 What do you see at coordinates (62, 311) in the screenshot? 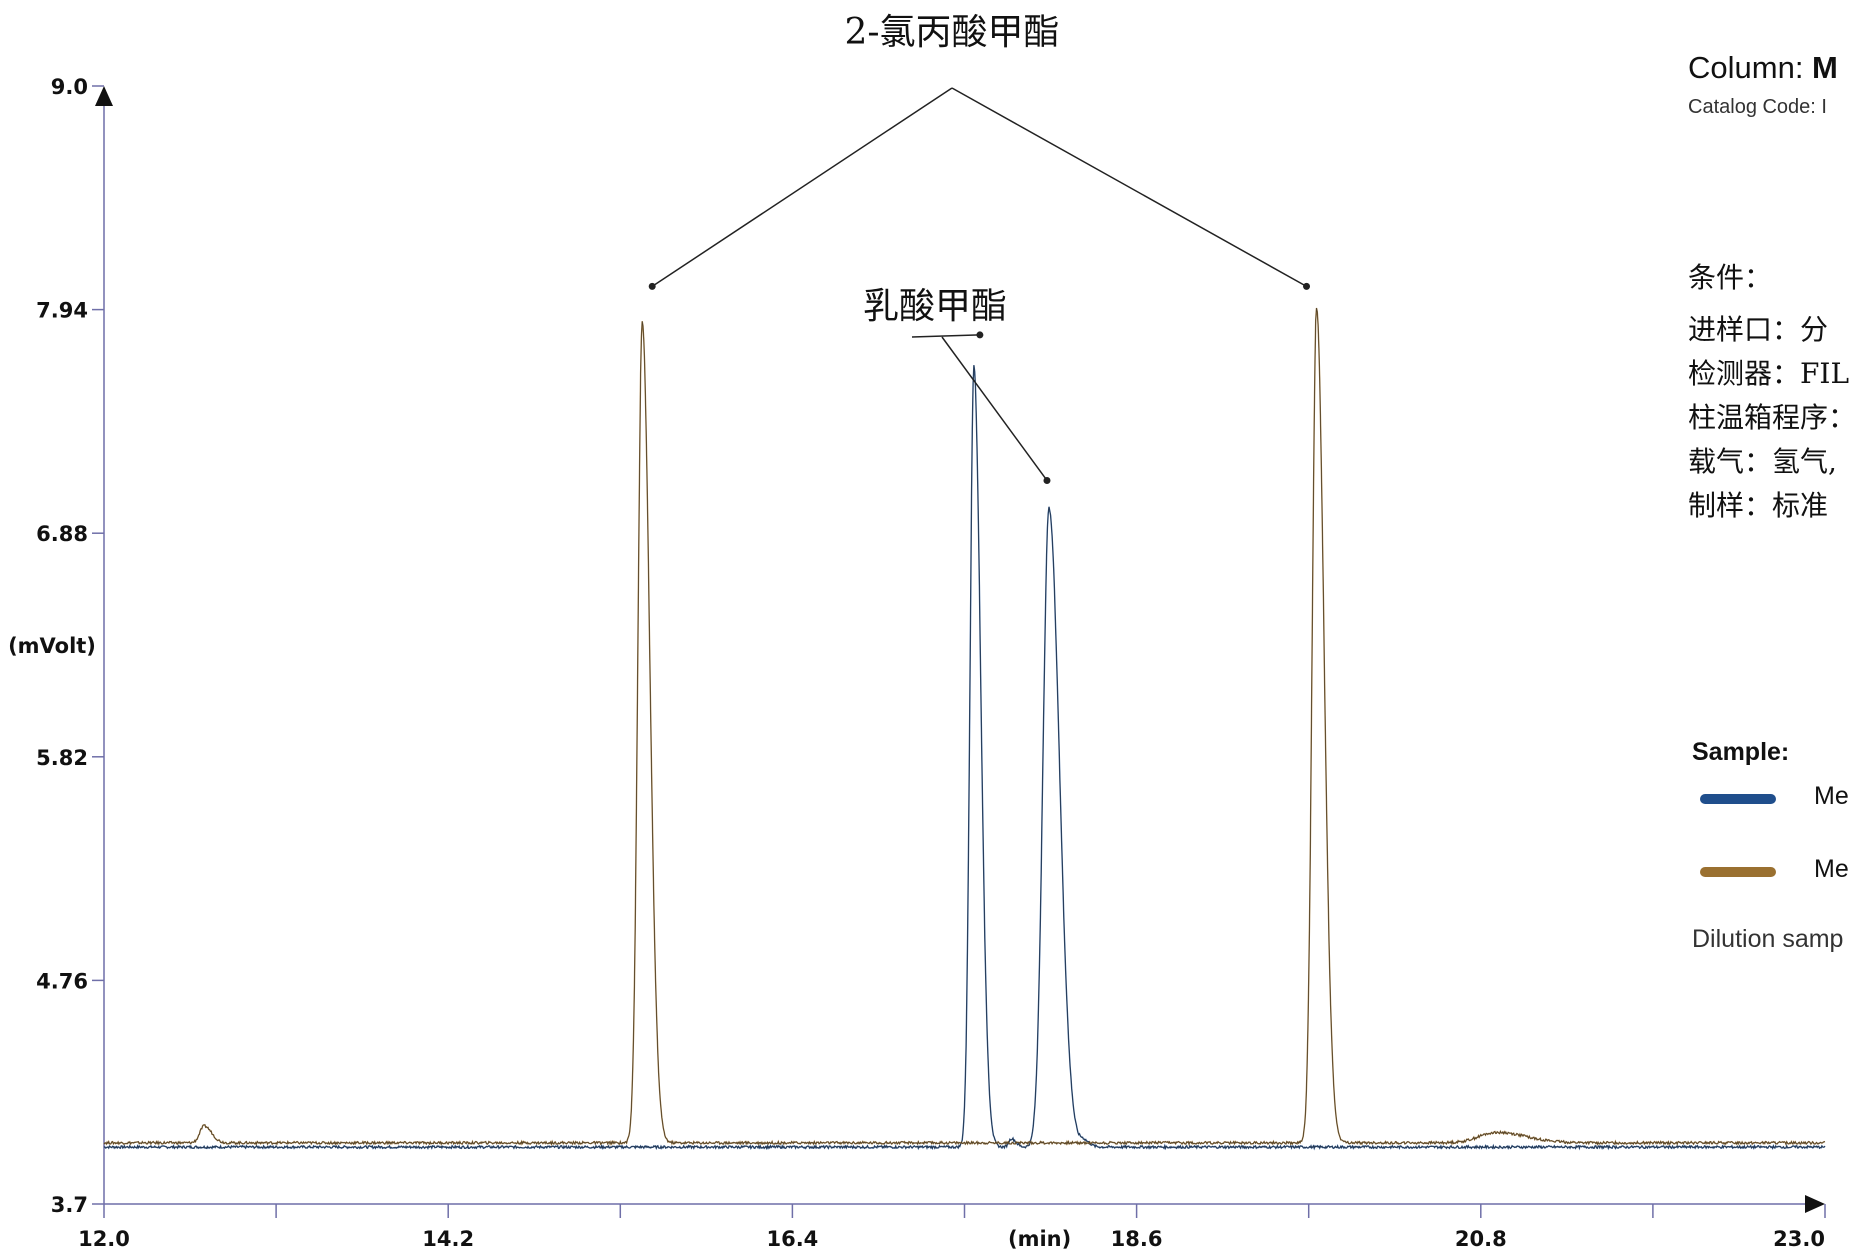
I see `y-tick-label: 7.94` at bounding box center [62, 311].